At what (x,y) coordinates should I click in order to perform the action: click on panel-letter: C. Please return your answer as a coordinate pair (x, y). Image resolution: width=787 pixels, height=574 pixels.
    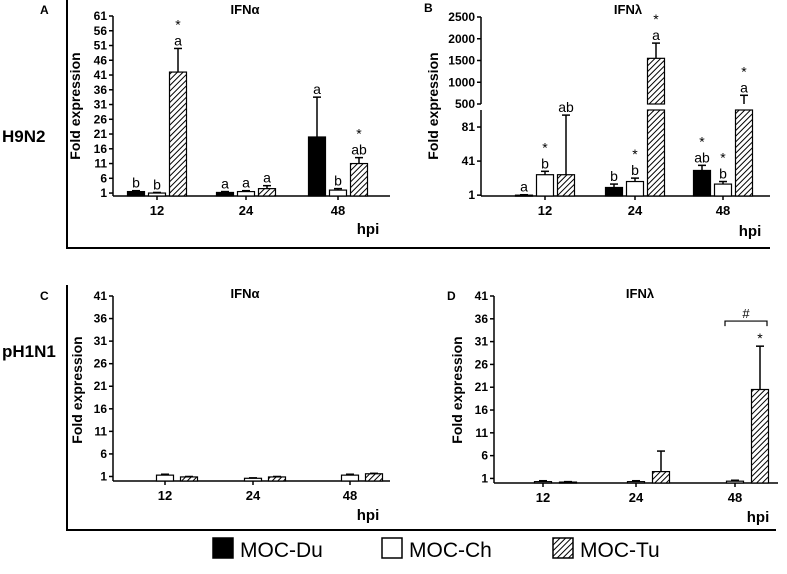
    Looking at the image, I should click on (44, 296).